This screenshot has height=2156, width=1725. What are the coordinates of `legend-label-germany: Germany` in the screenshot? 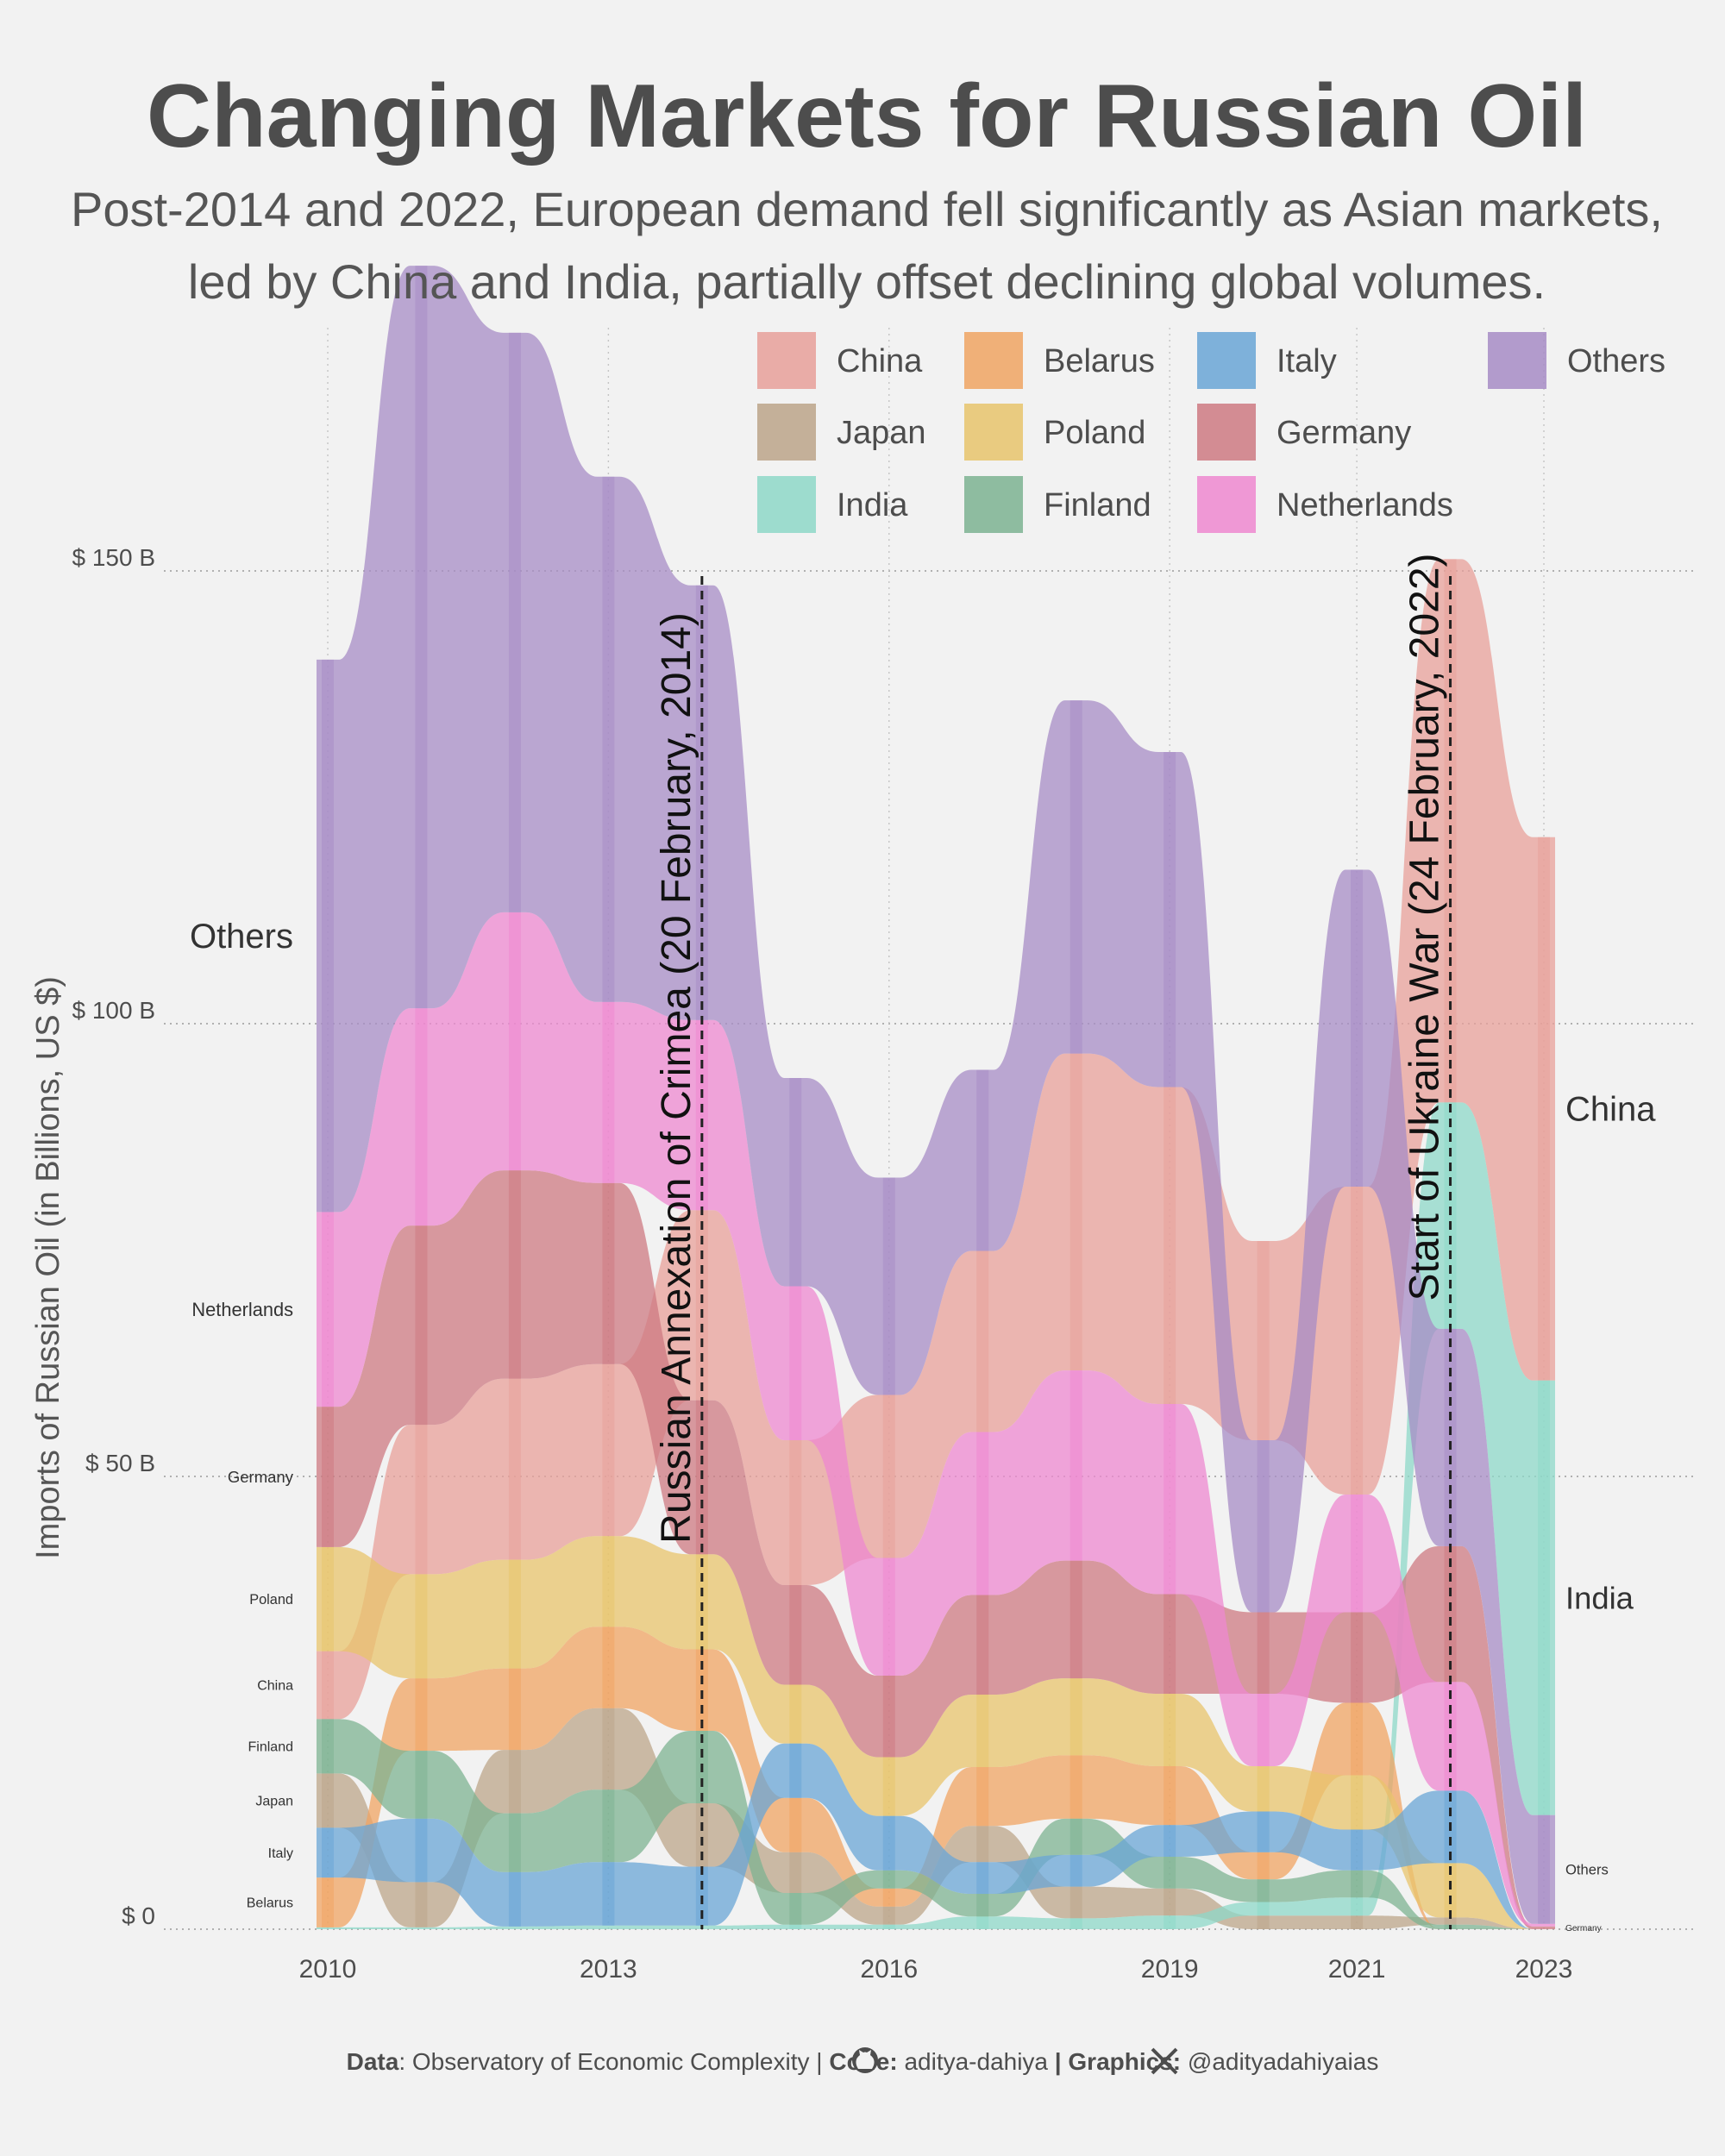 It's located at (1344, 433).